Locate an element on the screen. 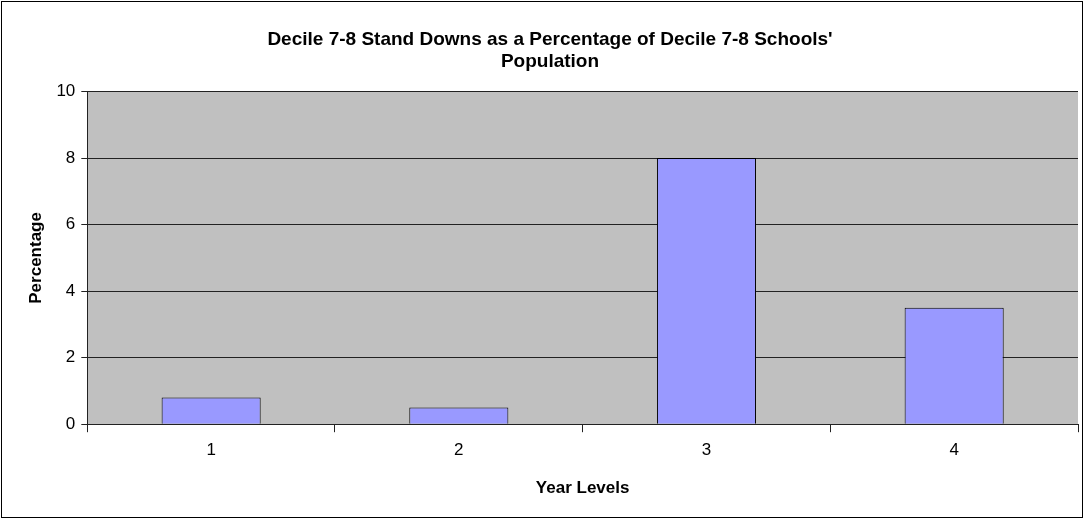  x-tick-label: 1 is located at coordinates (211, 450).